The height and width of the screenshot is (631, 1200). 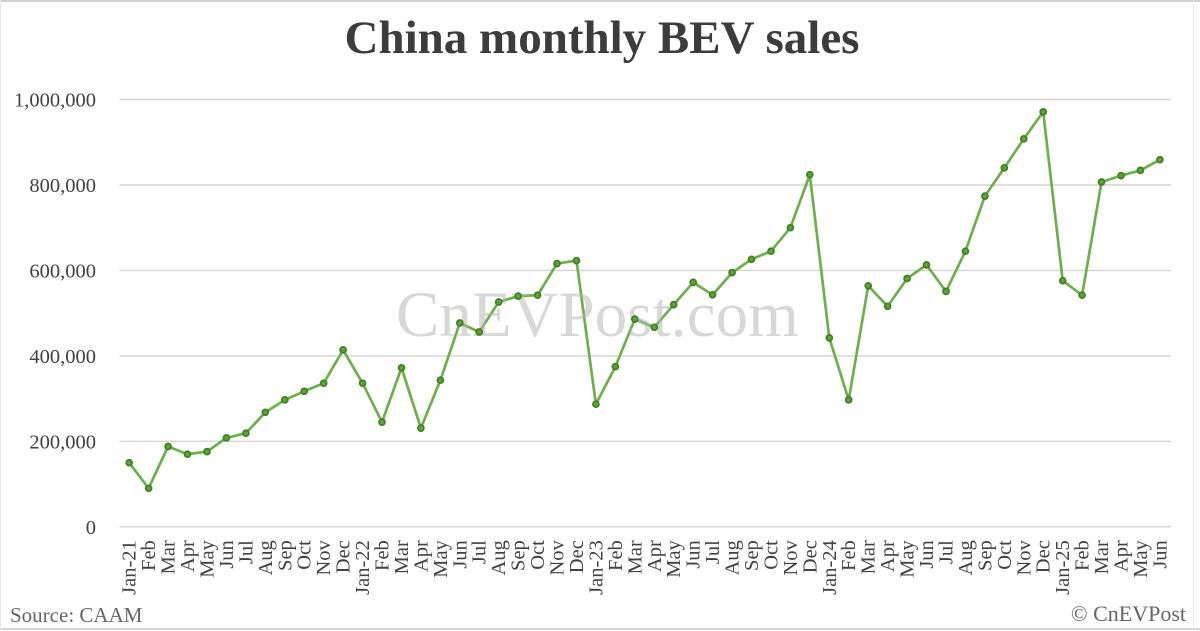 I want to click on svg-text: Jan-25, so click(x=1063, y=567).